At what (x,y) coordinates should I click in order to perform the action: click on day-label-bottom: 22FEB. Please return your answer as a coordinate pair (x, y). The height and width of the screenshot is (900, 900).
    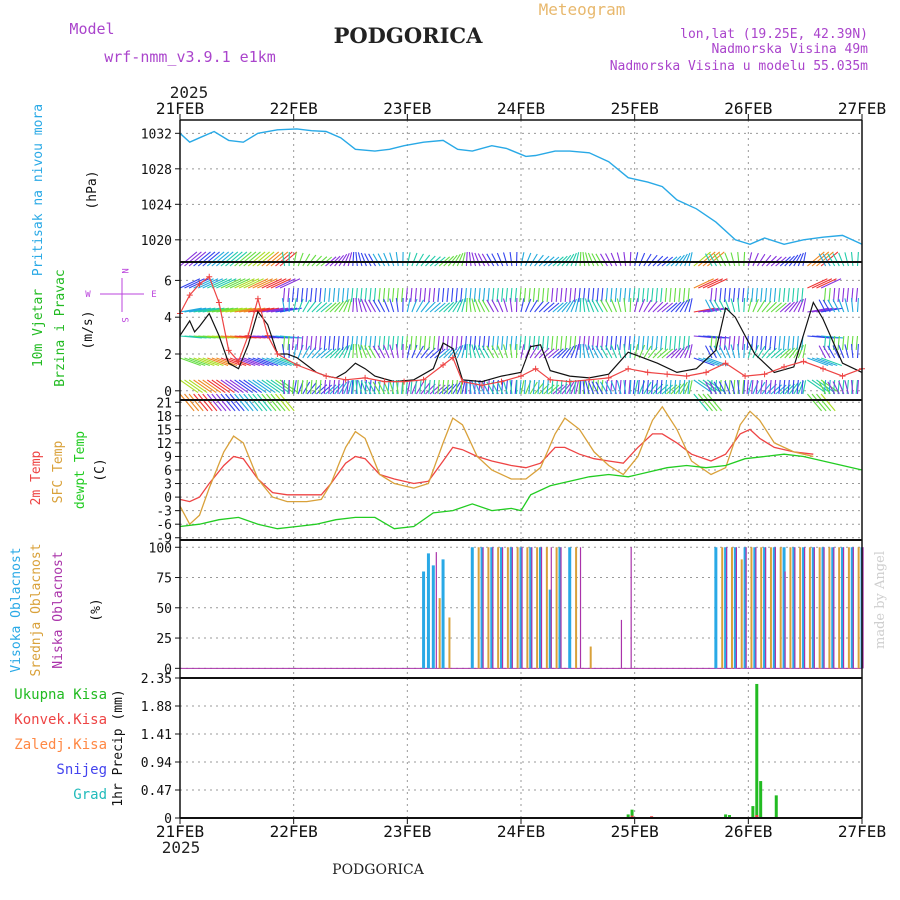
    Looking at the image, I should click on (294, 831).